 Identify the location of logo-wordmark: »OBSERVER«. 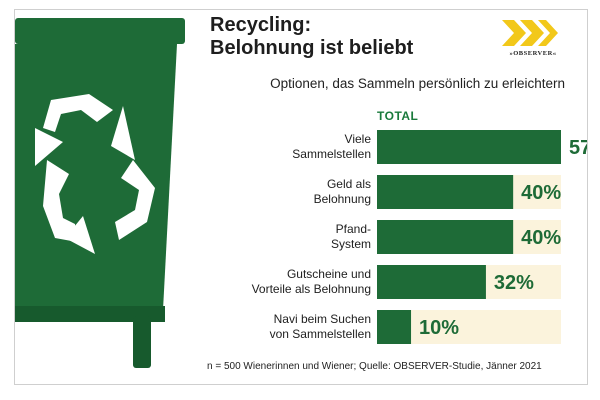
(533, 53).